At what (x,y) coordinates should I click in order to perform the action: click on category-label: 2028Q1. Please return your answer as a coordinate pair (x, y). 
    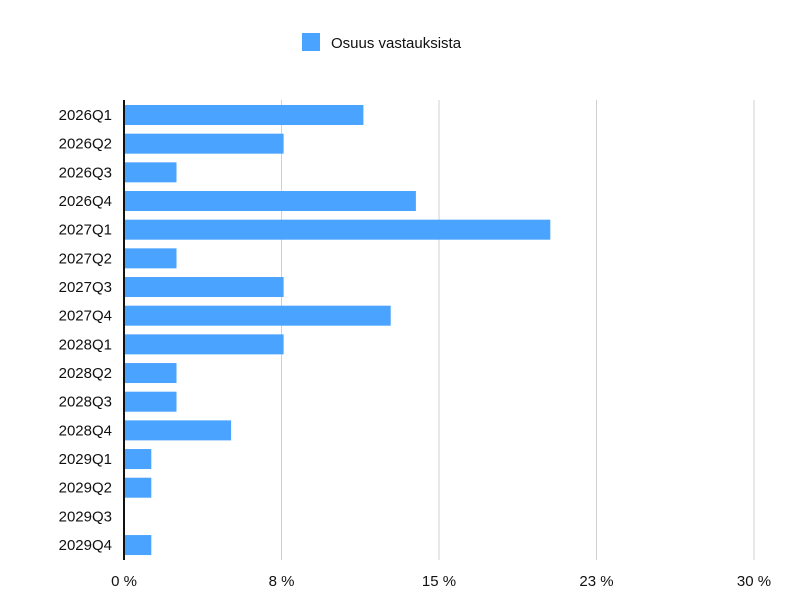
    Looking at the image, I should click on (85, 344).